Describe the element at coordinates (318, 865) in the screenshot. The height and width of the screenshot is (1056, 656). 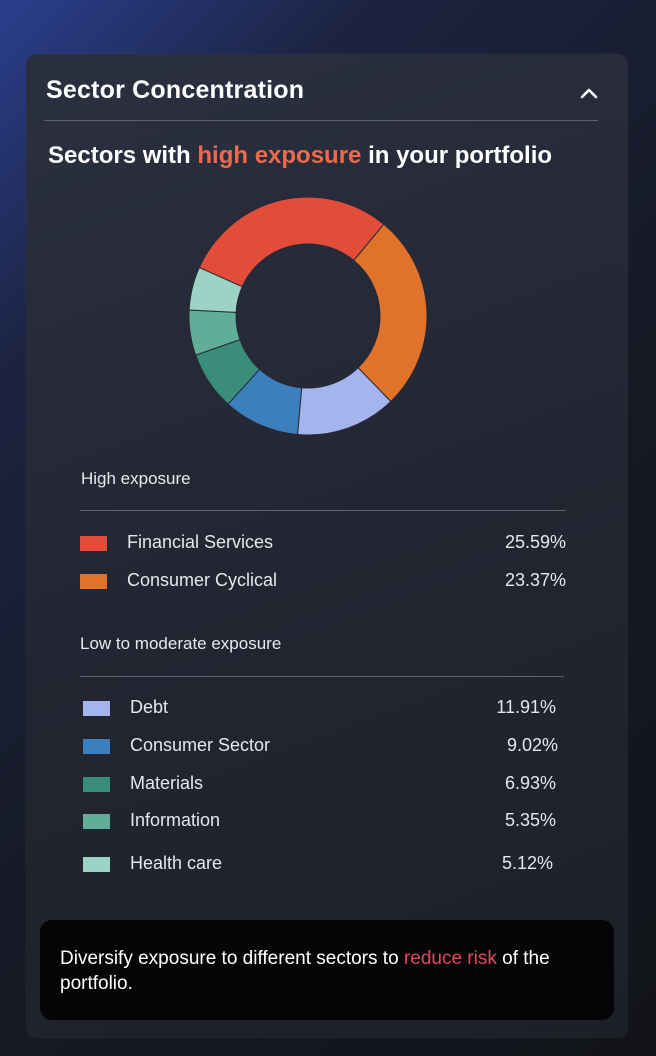
I see `legend-row-health-care: Health care 5.12%` at that location.